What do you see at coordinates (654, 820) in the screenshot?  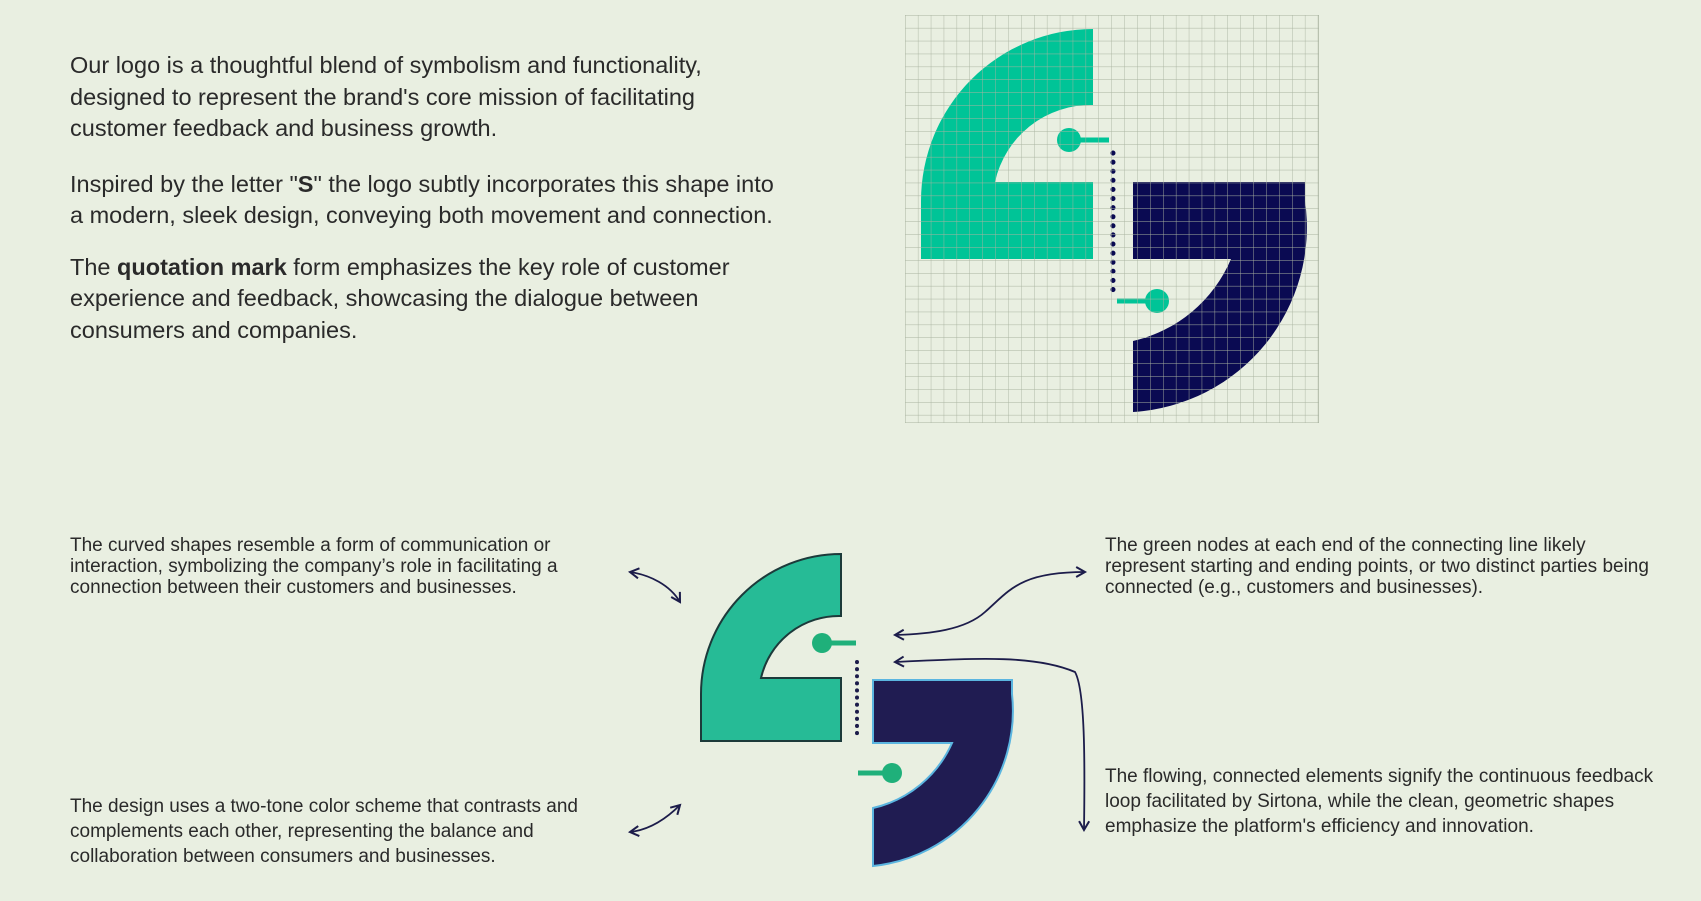 I see `arrow-two-tone` at bounding box center [654, 820].